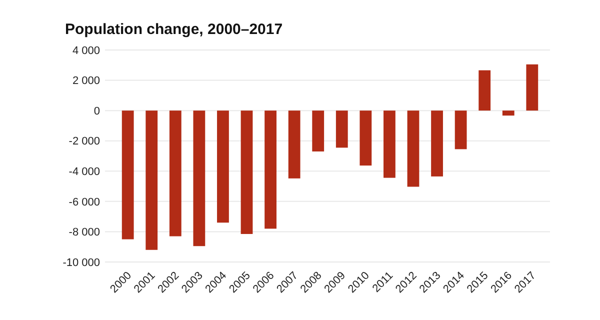 This screenshot has width=600, height=320. What do you see at coordinates (84, 142) in the screenshot?
I see `y-tick-label: -2 000` at bounding box center [84, 142].